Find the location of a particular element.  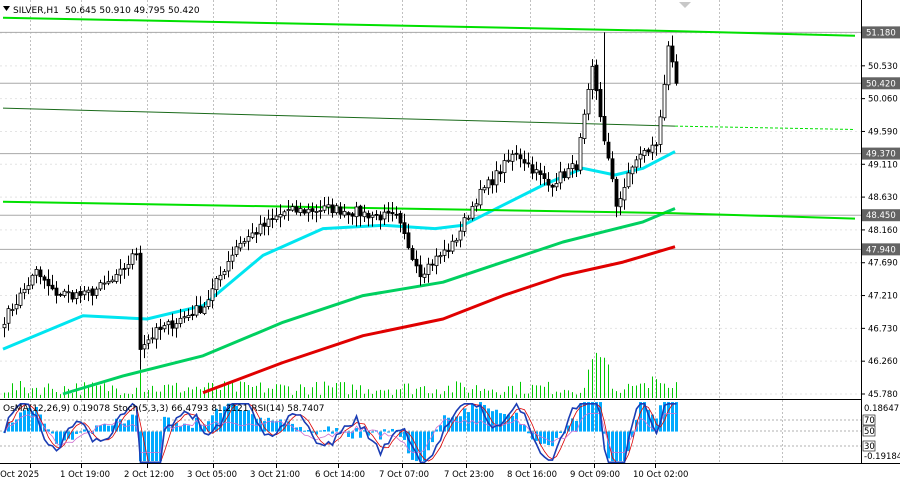

oscillator-level-label: 30 is located at coordinates (869, 447).